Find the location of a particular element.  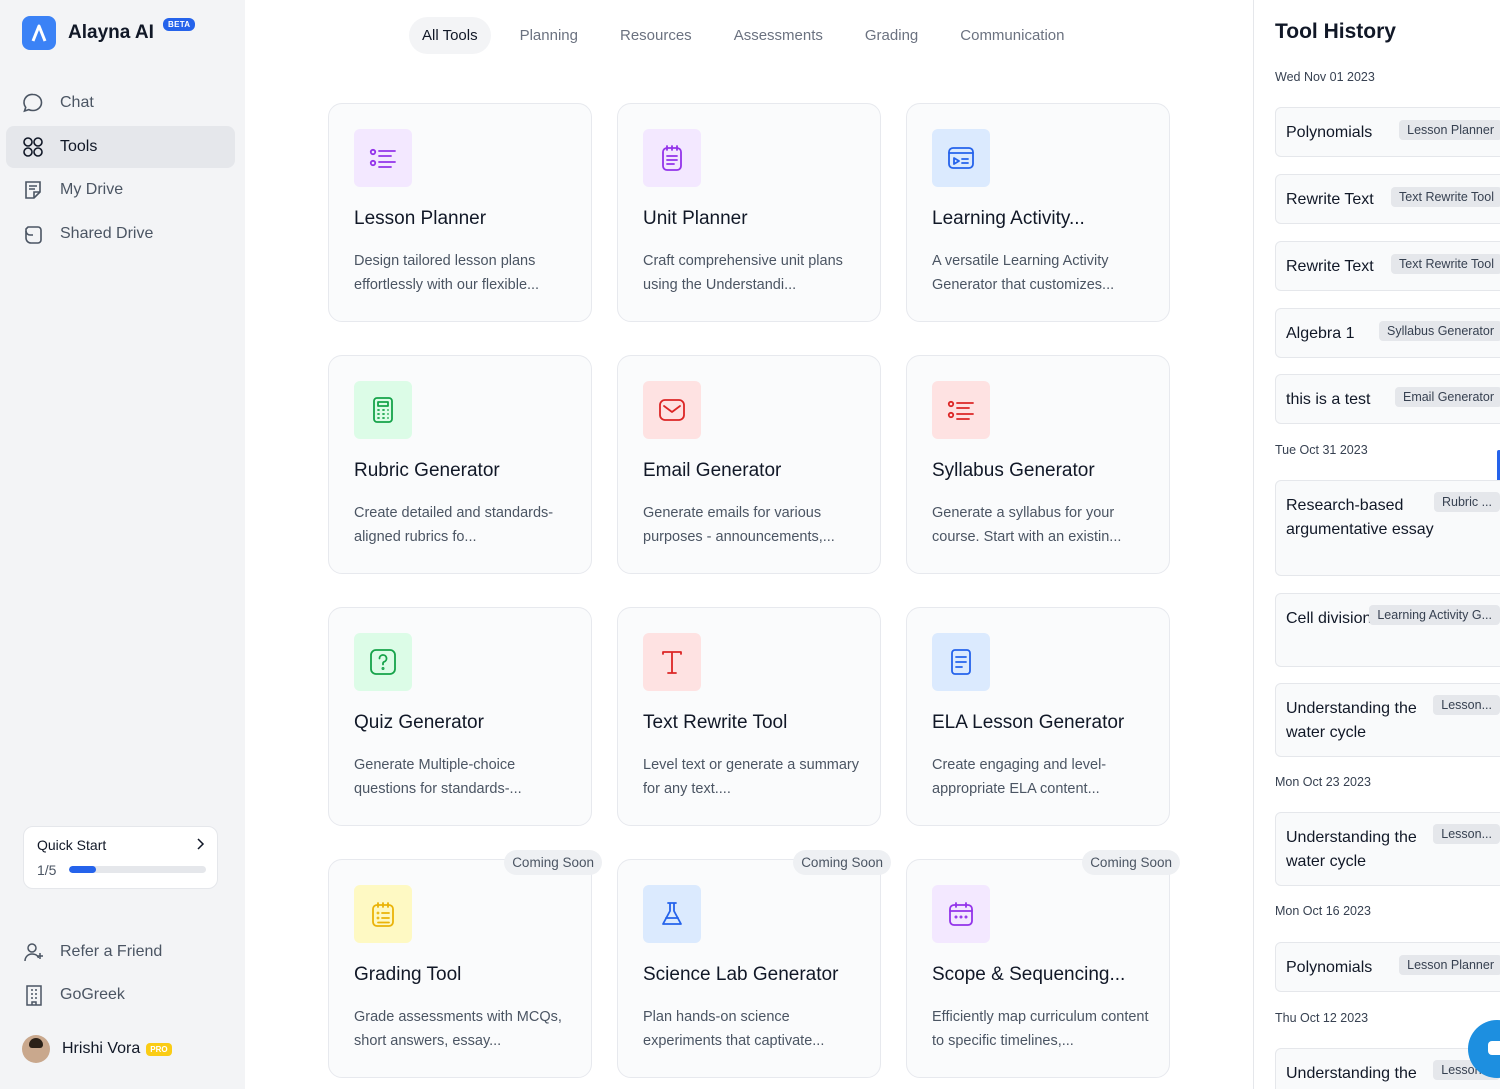

tool-card-title: Lesson Planner is located at coordinates (420, 218).